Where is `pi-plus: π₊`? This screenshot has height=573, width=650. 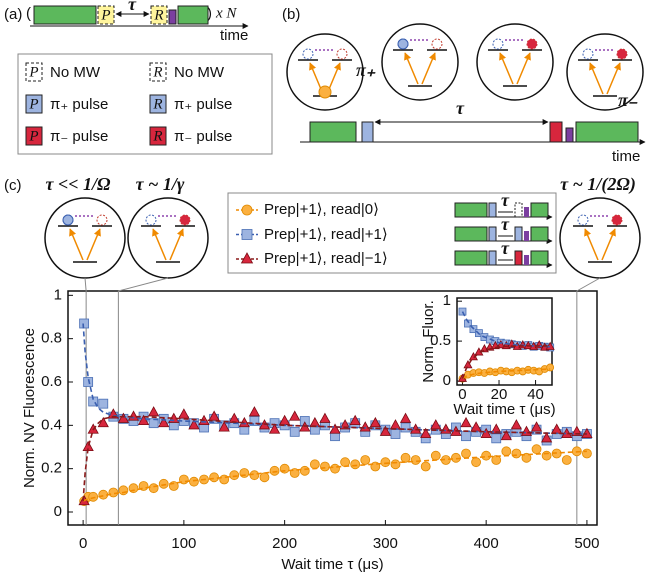 pi-plus: π₊ is located at coordinates (366, 70).